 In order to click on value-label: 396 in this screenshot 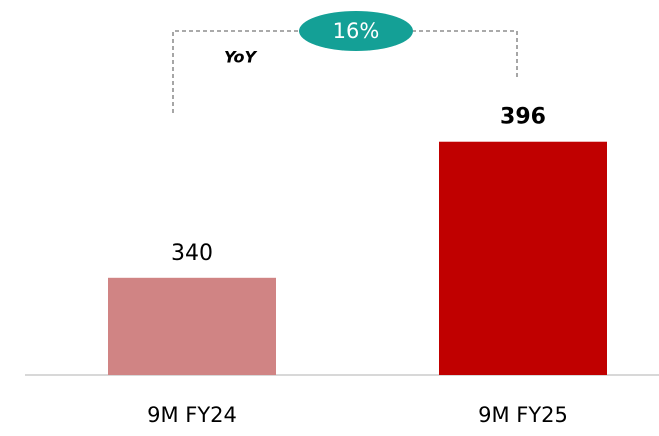, I will do `click(523, 117)`.